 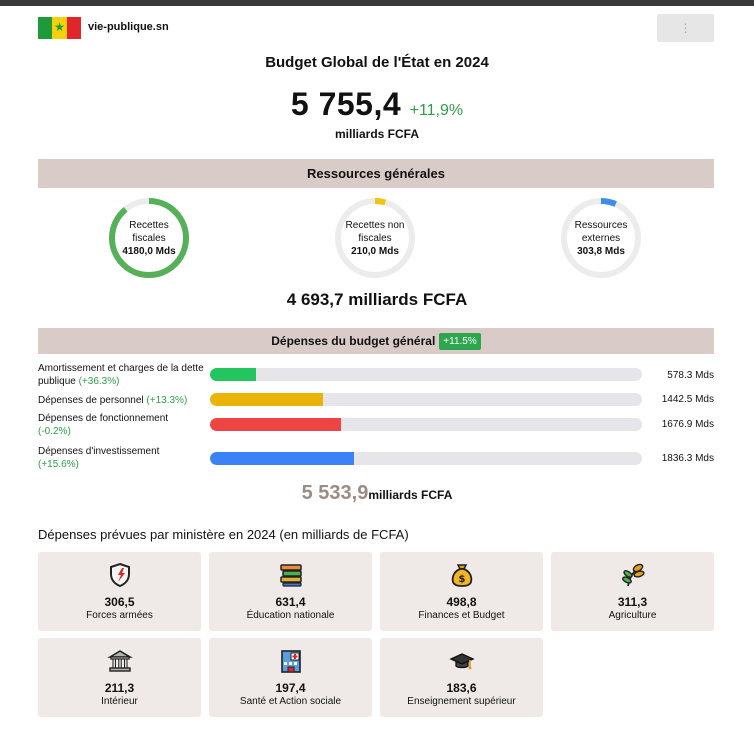 What do you see at coordinates (335, 493) in the screenshot?
I see `expenses-total-number: 5 533,9` at bounding box center [335, 493].